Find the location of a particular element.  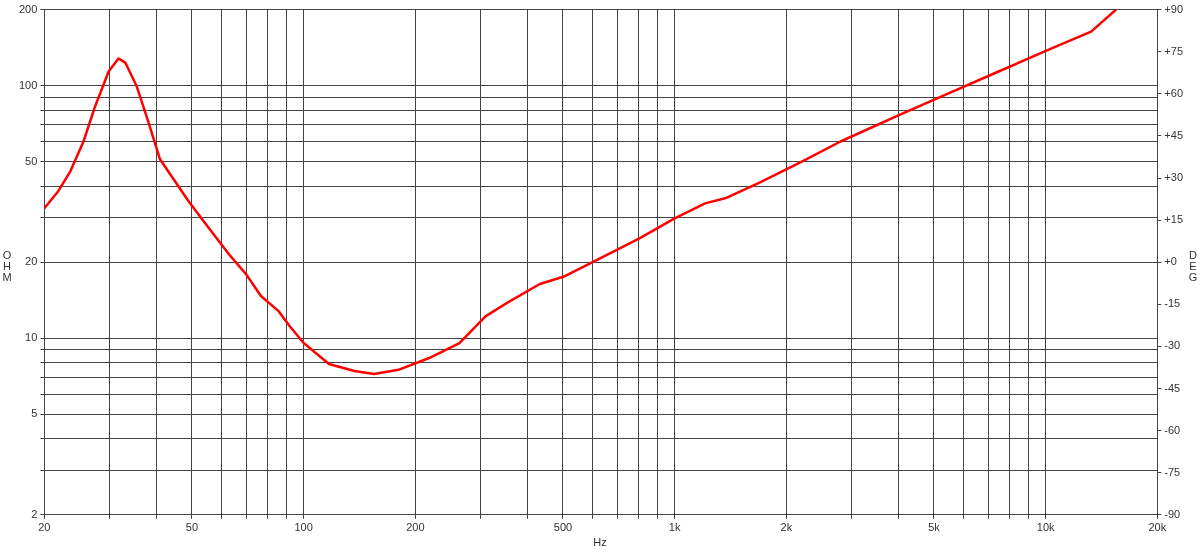

y2-tick-label: +90 is located at coordinates (1174, 8).